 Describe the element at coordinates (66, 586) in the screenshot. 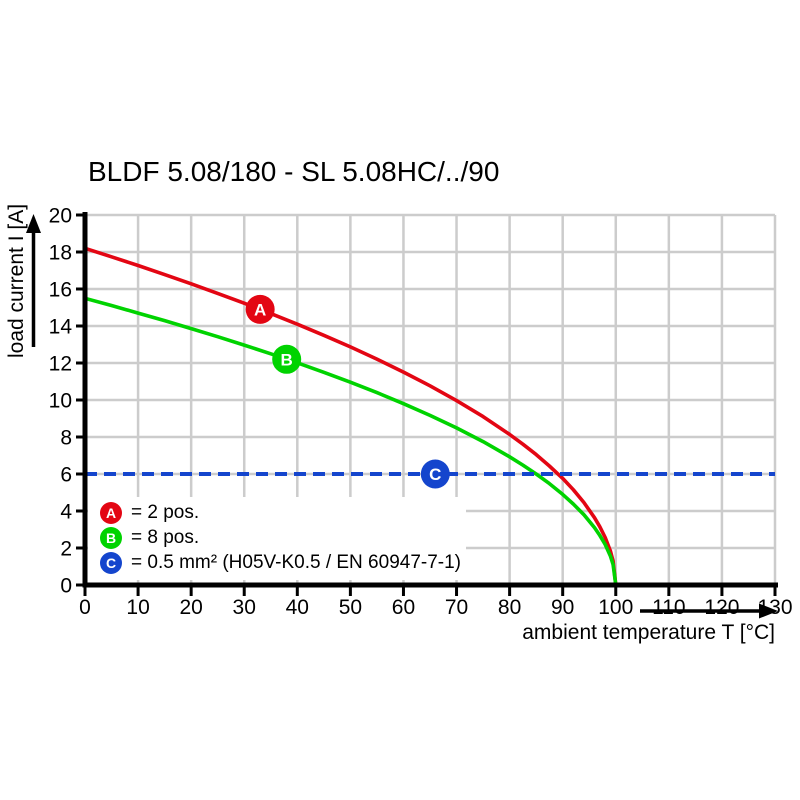

I see `y-tick-label: 0` at that location.